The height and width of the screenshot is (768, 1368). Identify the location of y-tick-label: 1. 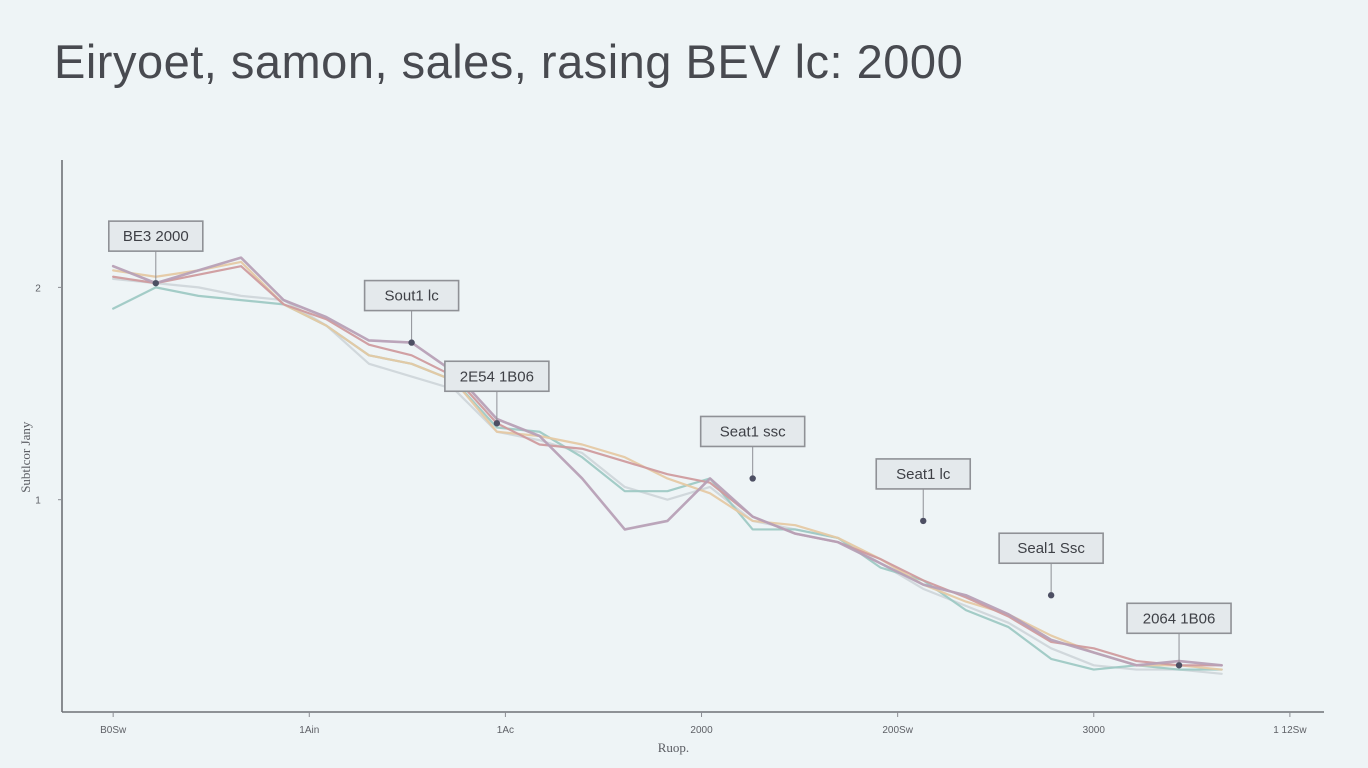
(38, 501).